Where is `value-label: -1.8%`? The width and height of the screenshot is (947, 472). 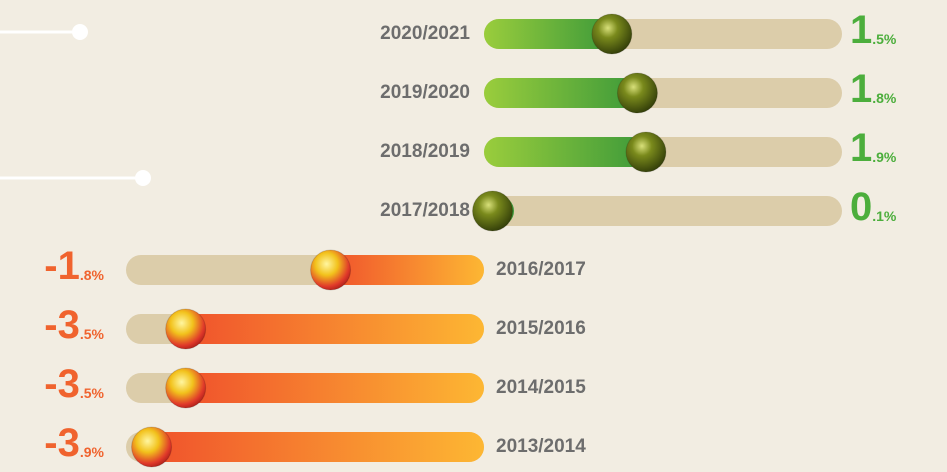 value-label: -1.8% is located at coordinates (74, 266).